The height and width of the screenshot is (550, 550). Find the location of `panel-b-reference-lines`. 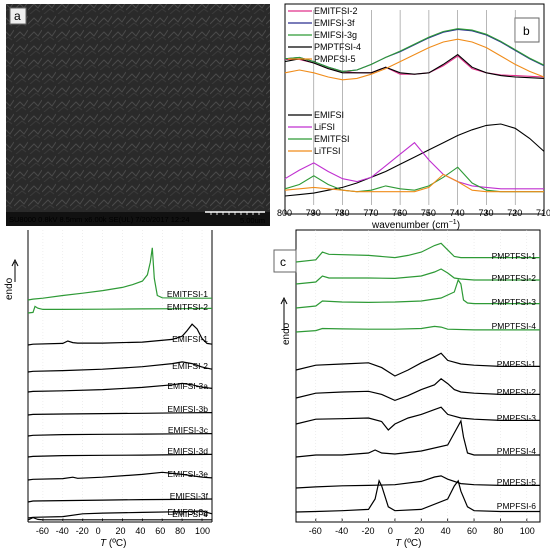

panel-b-reference-lines is located at coordinates (414, 107).